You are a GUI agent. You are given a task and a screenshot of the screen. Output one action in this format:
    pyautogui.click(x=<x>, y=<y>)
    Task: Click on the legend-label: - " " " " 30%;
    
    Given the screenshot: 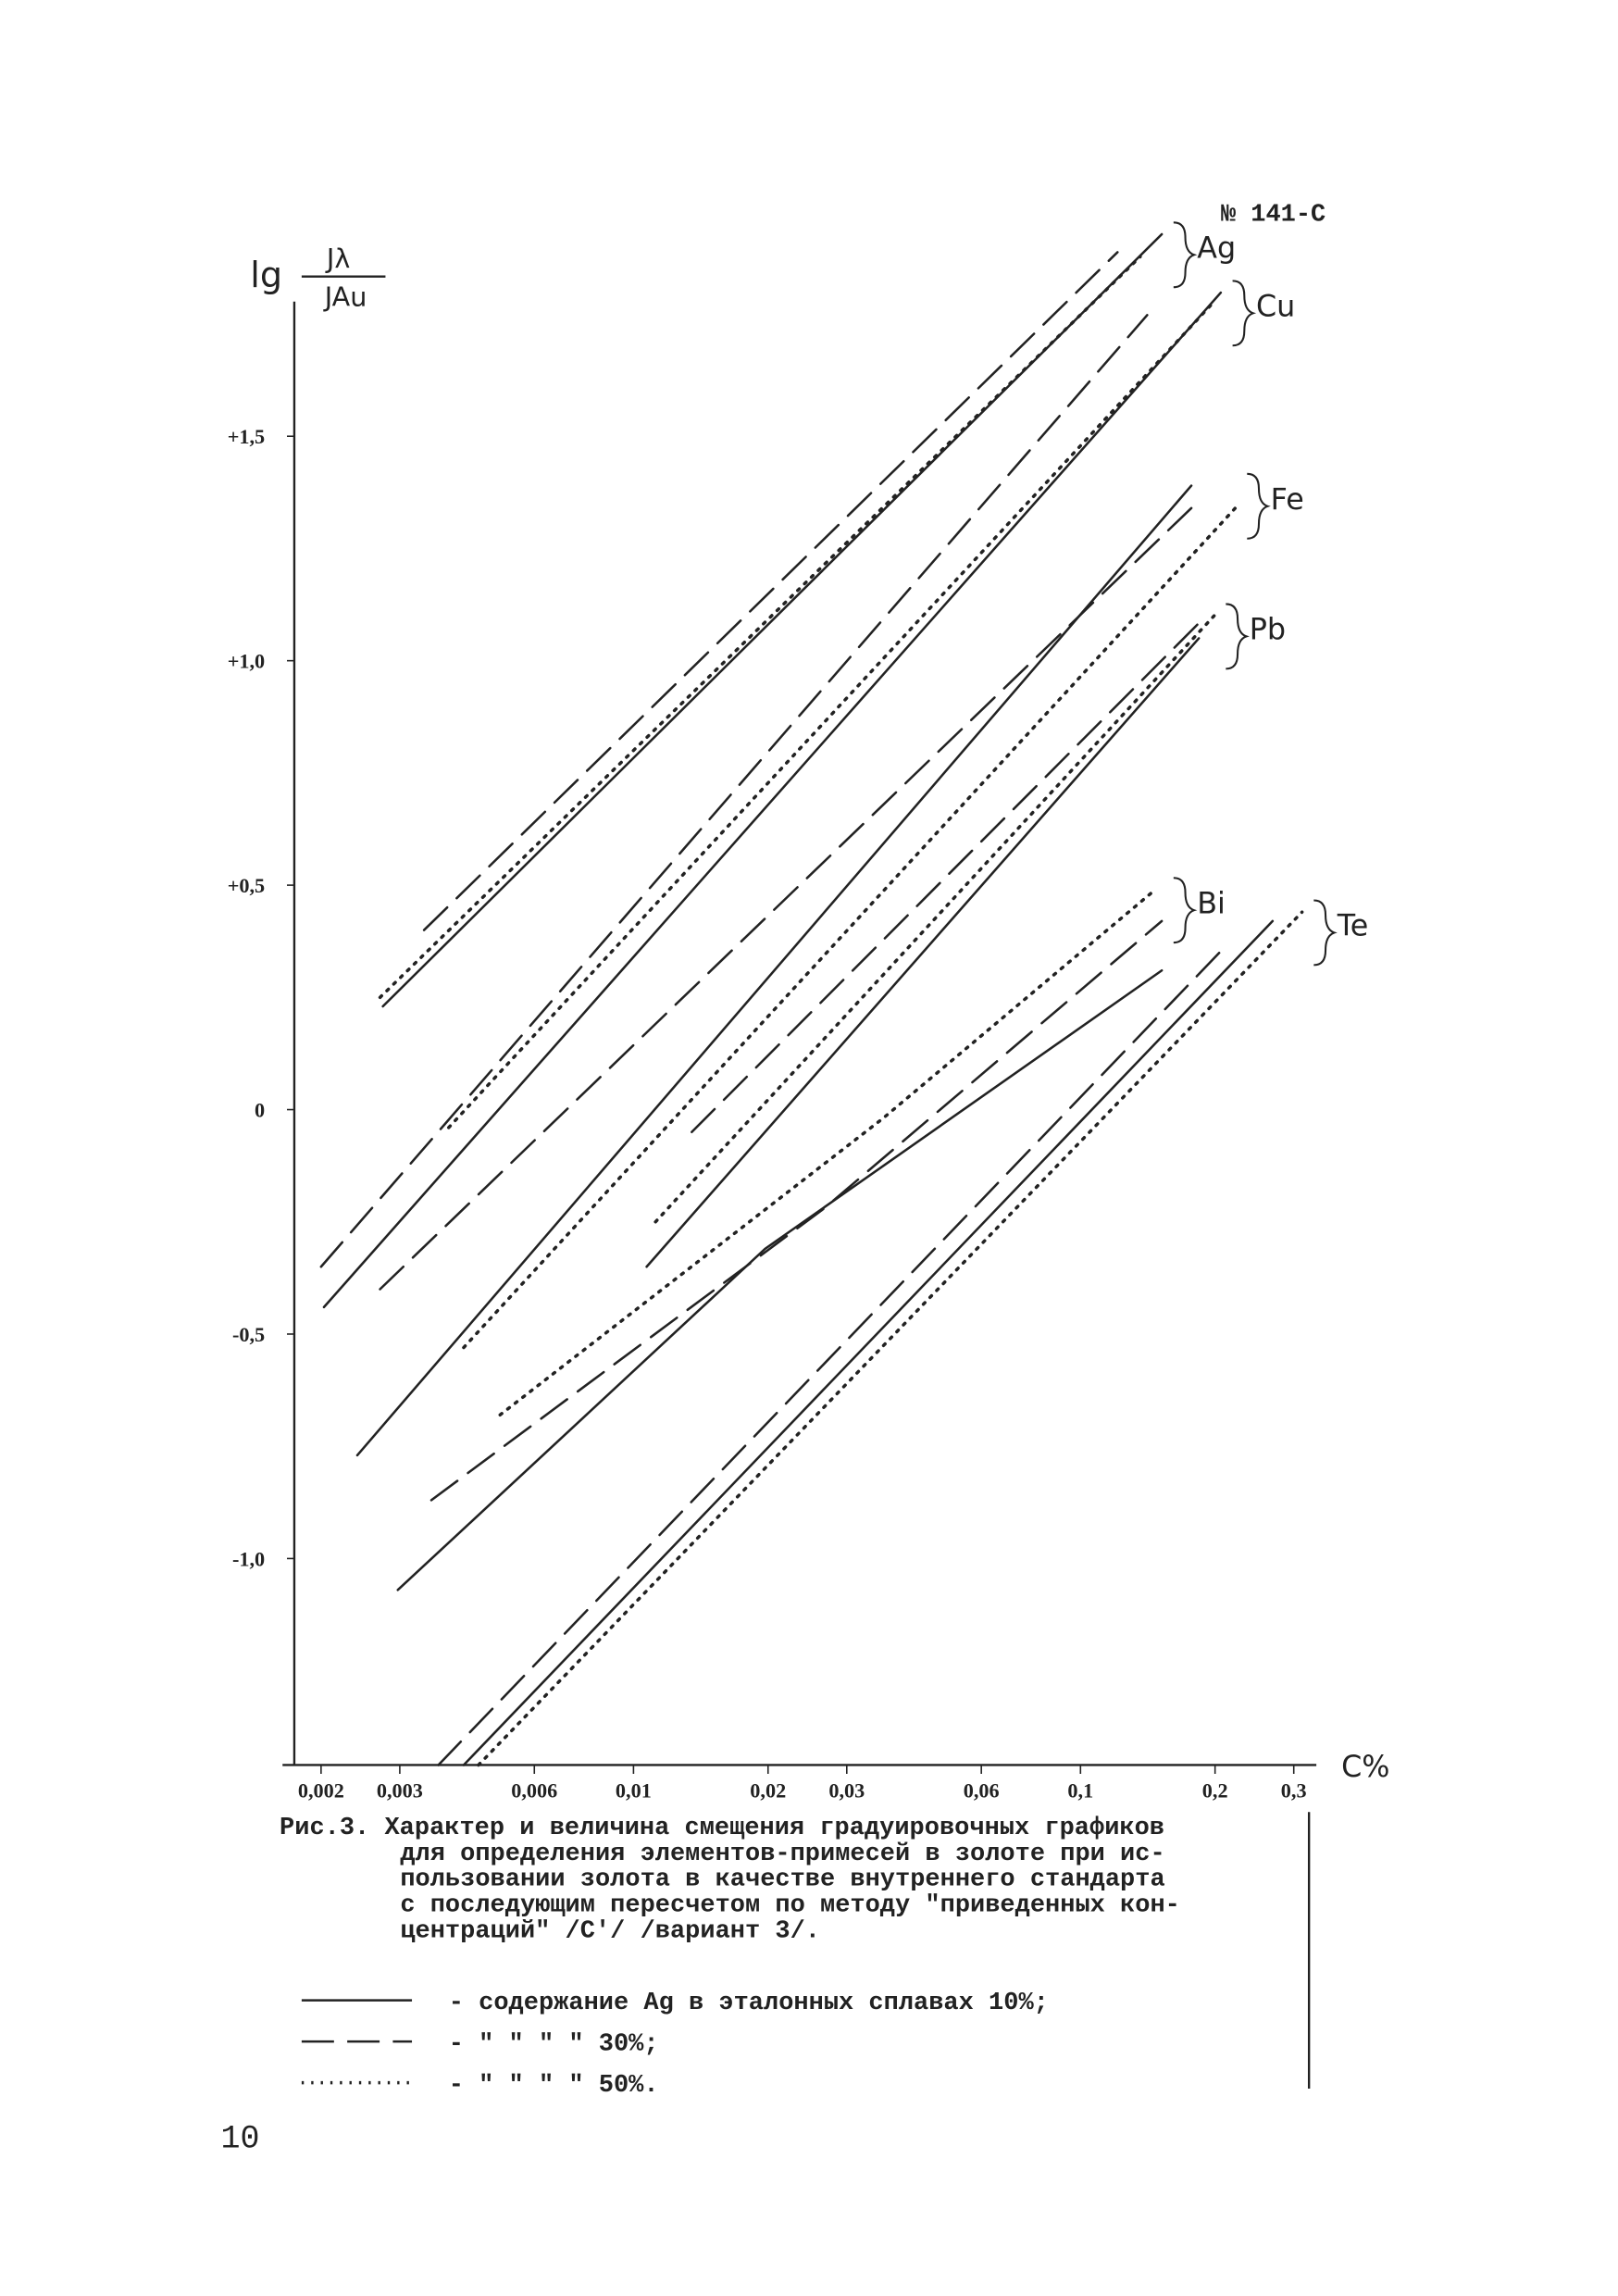 What is the action you would take?
    pyautogui.click(x=554, y=2045)
    